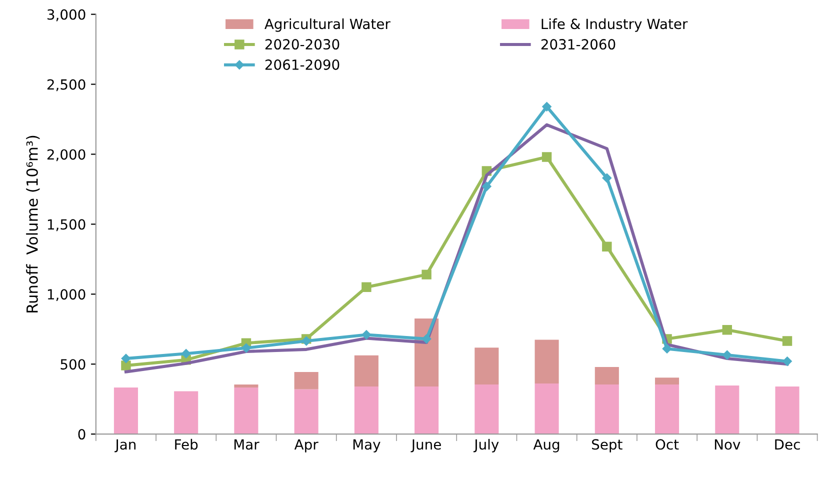 The height and width of the screenshot is (477, 834). Describe the element at coordinates (33, 224) in the screenshot. I see `y-axis-title: Runoff Volume (10⁶m³)` at that location.